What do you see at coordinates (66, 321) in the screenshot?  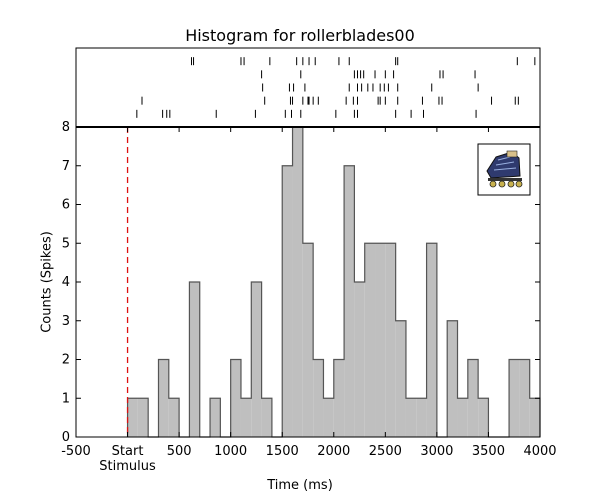 I see `y-tick-label: 3` at bounding box center [66, 321].